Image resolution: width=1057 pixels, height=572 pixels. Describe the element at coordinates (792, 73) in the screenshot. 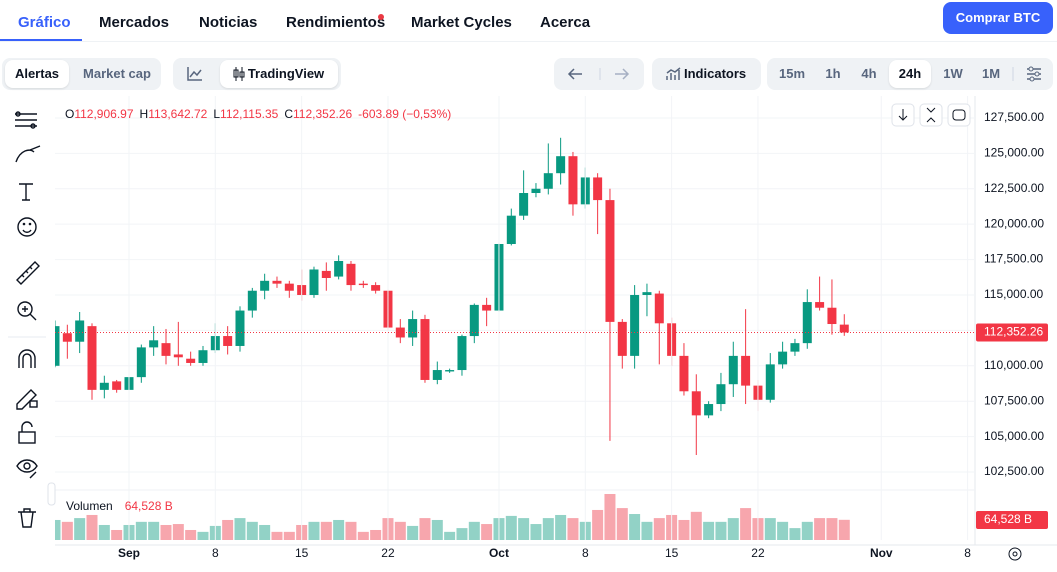

I see `interval: 15m` at that location.